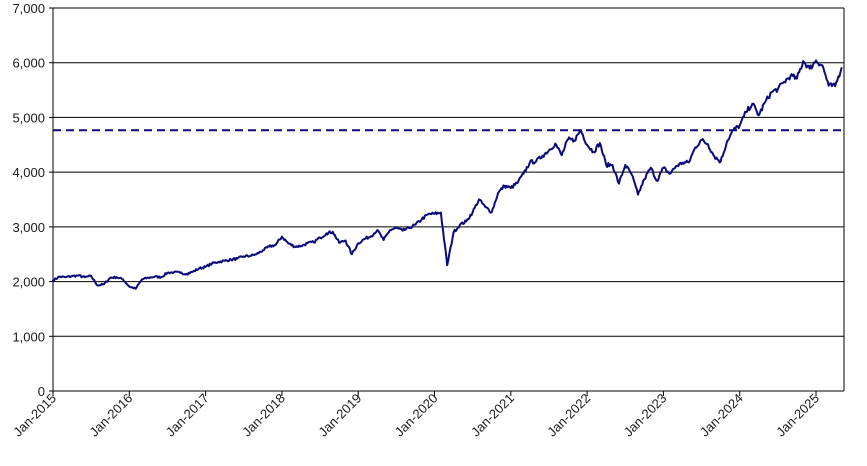 This screenshot has width=867, height=466. I want to click on y-tick-label: 6,000, so click(28, 63).